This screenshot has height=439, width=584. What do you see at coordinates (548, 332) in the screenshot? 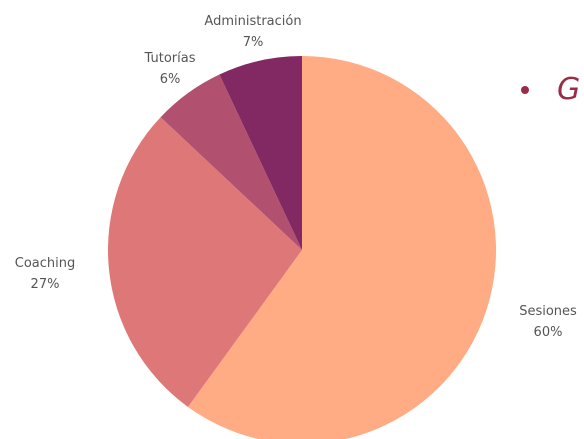
I see `slice-label-sesiones-percent: 60%` at bounding box center [548, 332].